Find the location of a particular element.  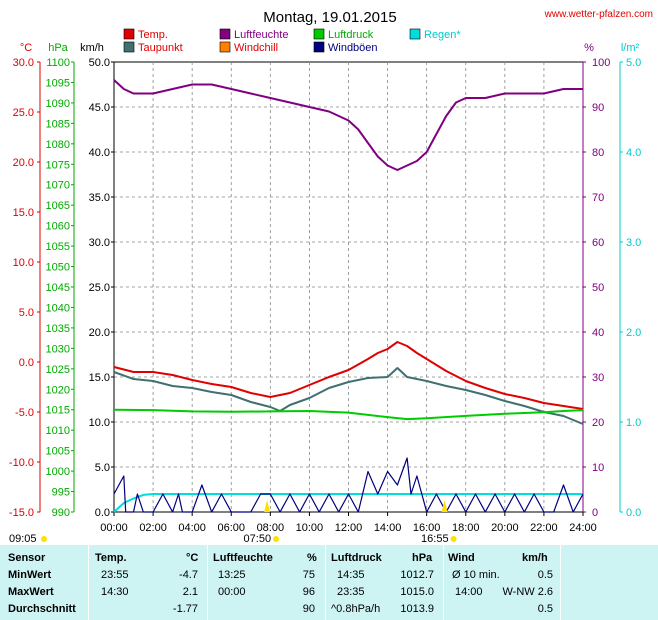

humidity-tick-label: 80 is located at coordinates (598, 153).